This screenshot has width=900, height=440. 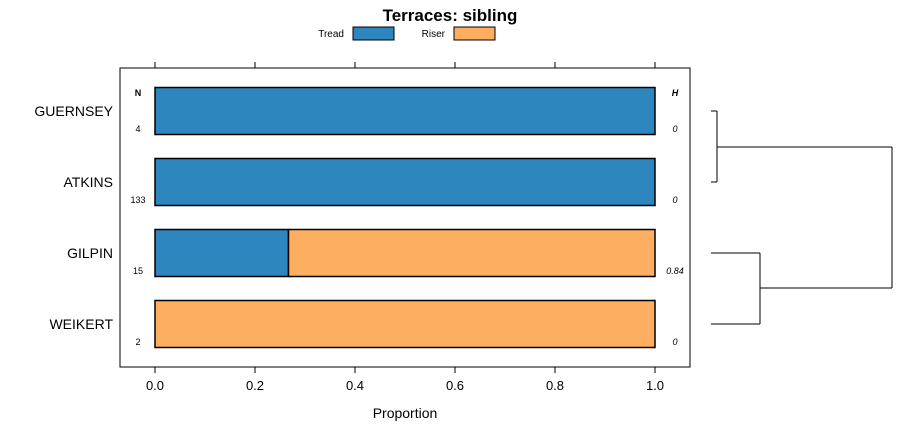 I want to click on x-axis-title: Proportion, so click(x=405, y=413).